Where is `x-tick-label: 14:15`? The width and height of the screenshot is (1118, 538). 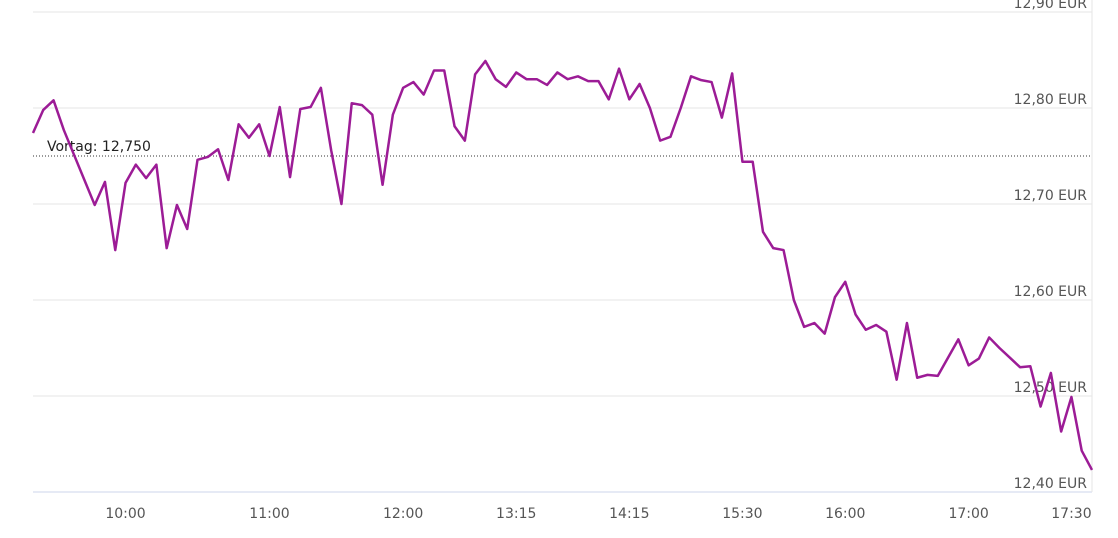 x-tick-label: 14:15 is located at coordinates (629, 514).